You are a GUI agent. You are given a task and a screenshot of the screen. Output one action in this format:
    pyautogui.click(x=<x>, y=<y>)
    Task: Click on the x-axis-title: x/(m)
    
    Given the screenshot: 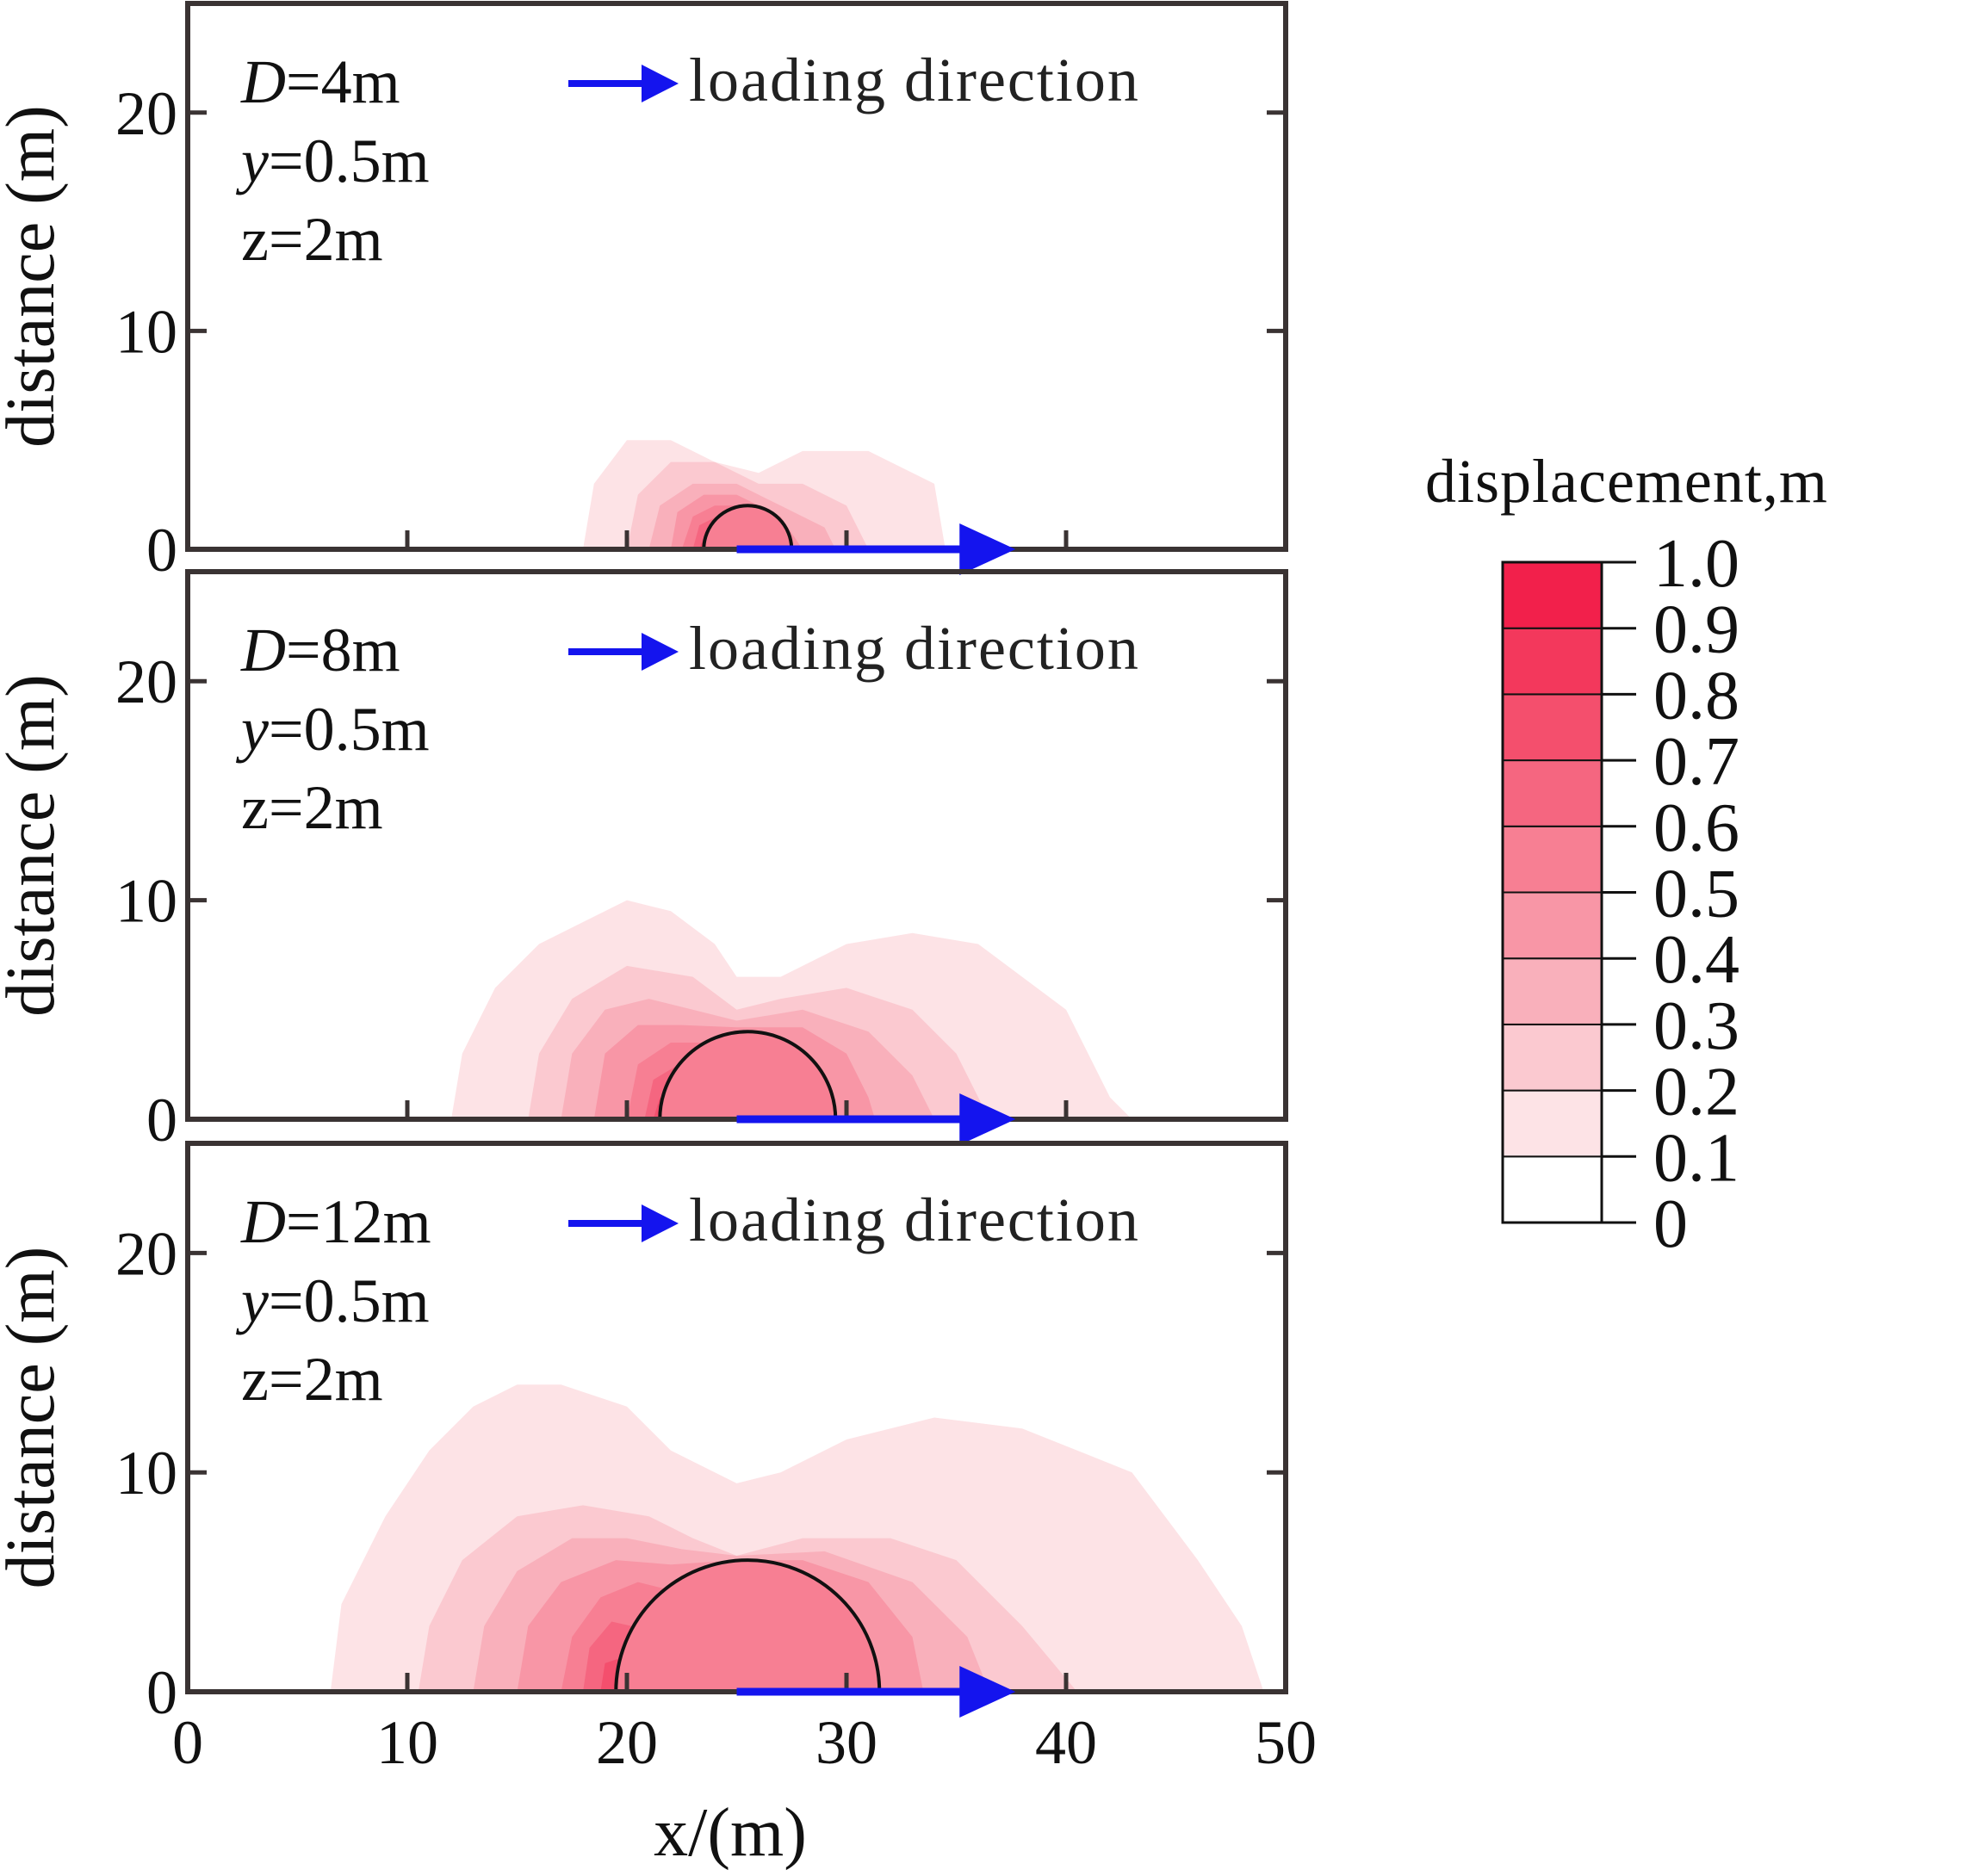 What is the action you would take?
    pyautogui.click(x=730, y=1833)
    